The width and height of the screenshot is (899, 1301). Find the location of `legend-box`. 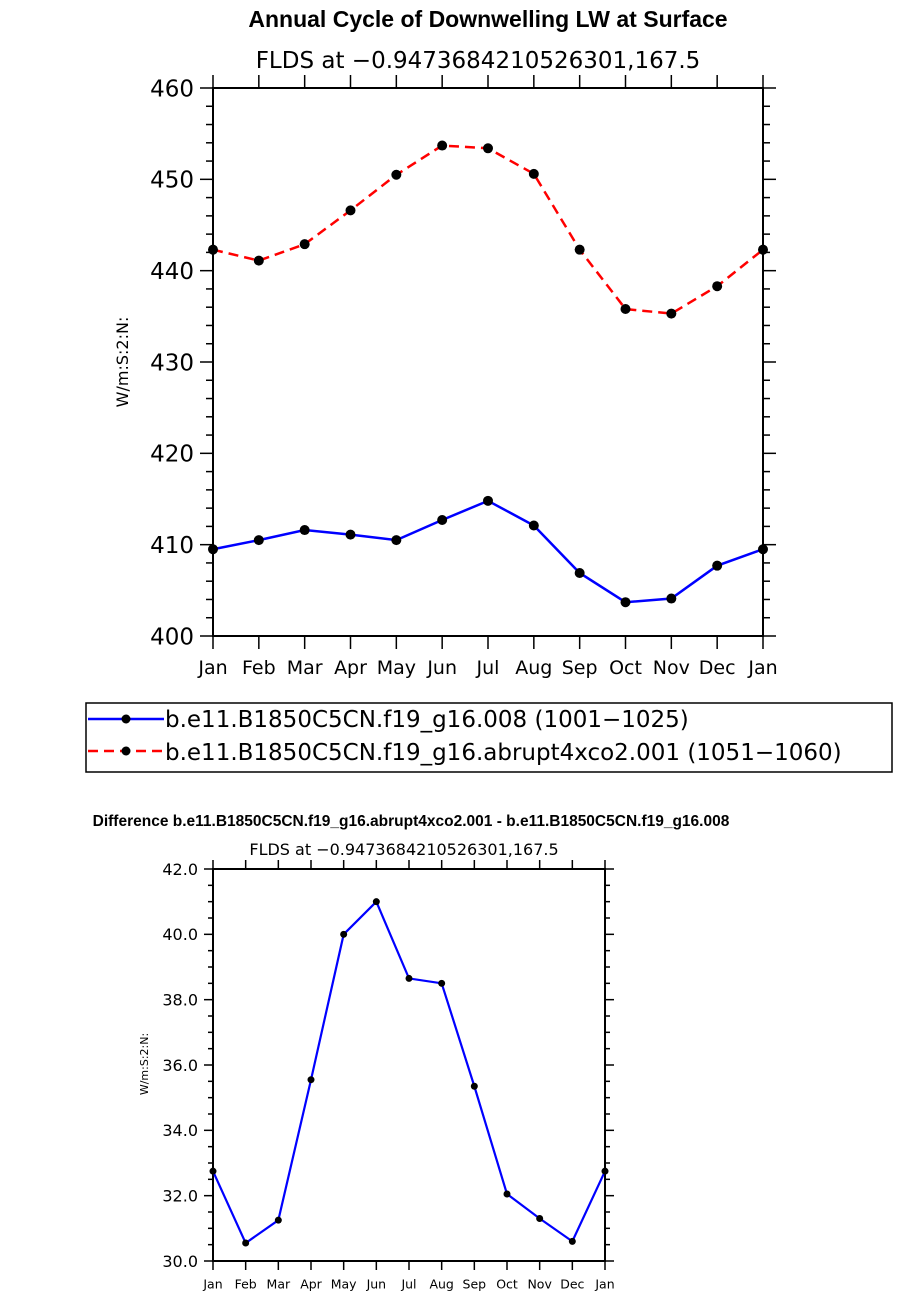

legend-box is located at coordinates (489, 737).